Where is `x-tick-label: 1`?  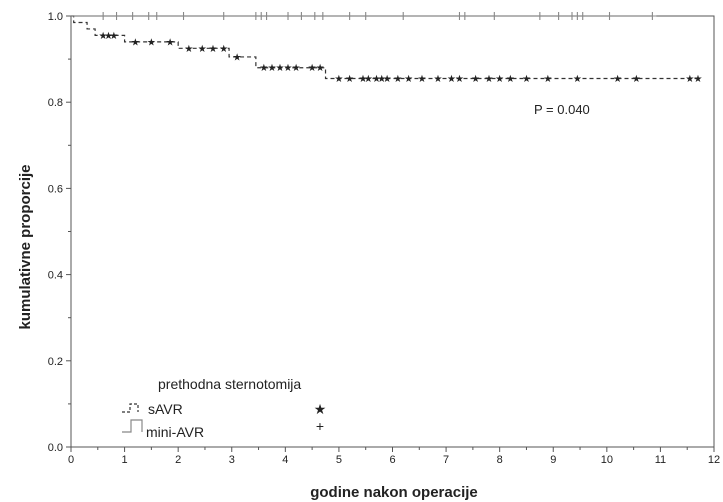 x-tick-label: 1 is located at coordinates (125, 460).